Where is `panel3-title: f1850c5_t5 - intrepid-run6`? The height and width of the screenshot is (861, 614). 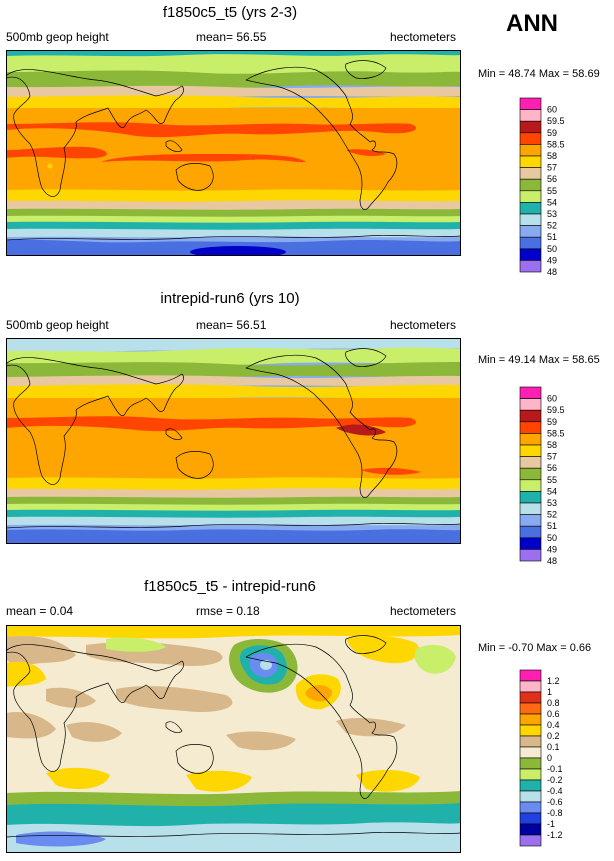
panel3-title: f1850c5_t5 - intrepid-run6 is located at coordinates (230, 586).